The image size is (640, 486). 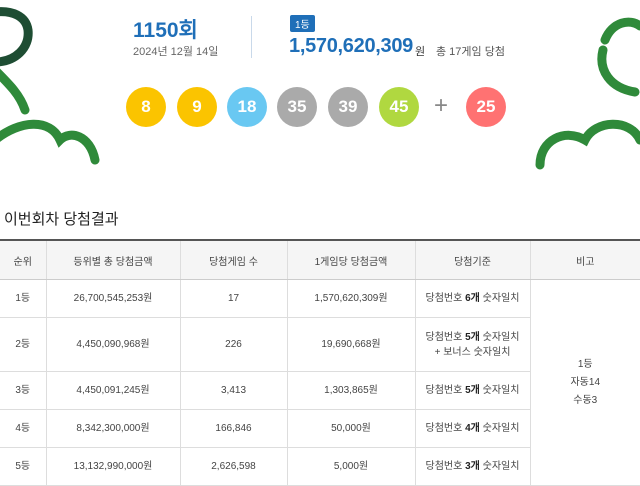 I want to click on first-prize-winners: 총 17게임 당첨, so click(x=470, y=52).